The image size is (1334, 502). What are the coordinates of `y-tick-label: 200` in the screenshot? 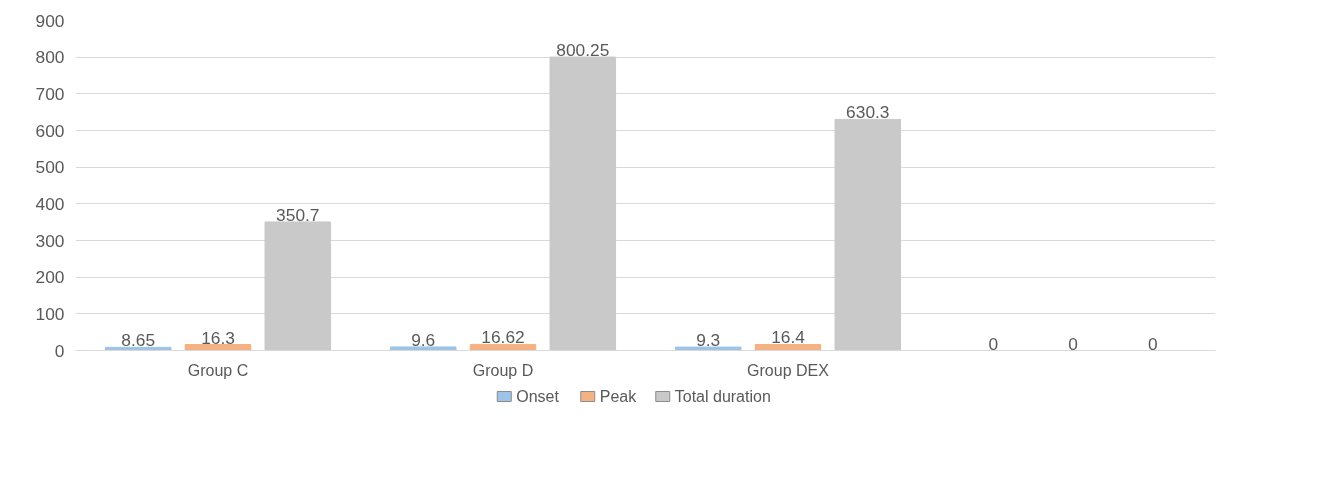 It's located at (50, 277).